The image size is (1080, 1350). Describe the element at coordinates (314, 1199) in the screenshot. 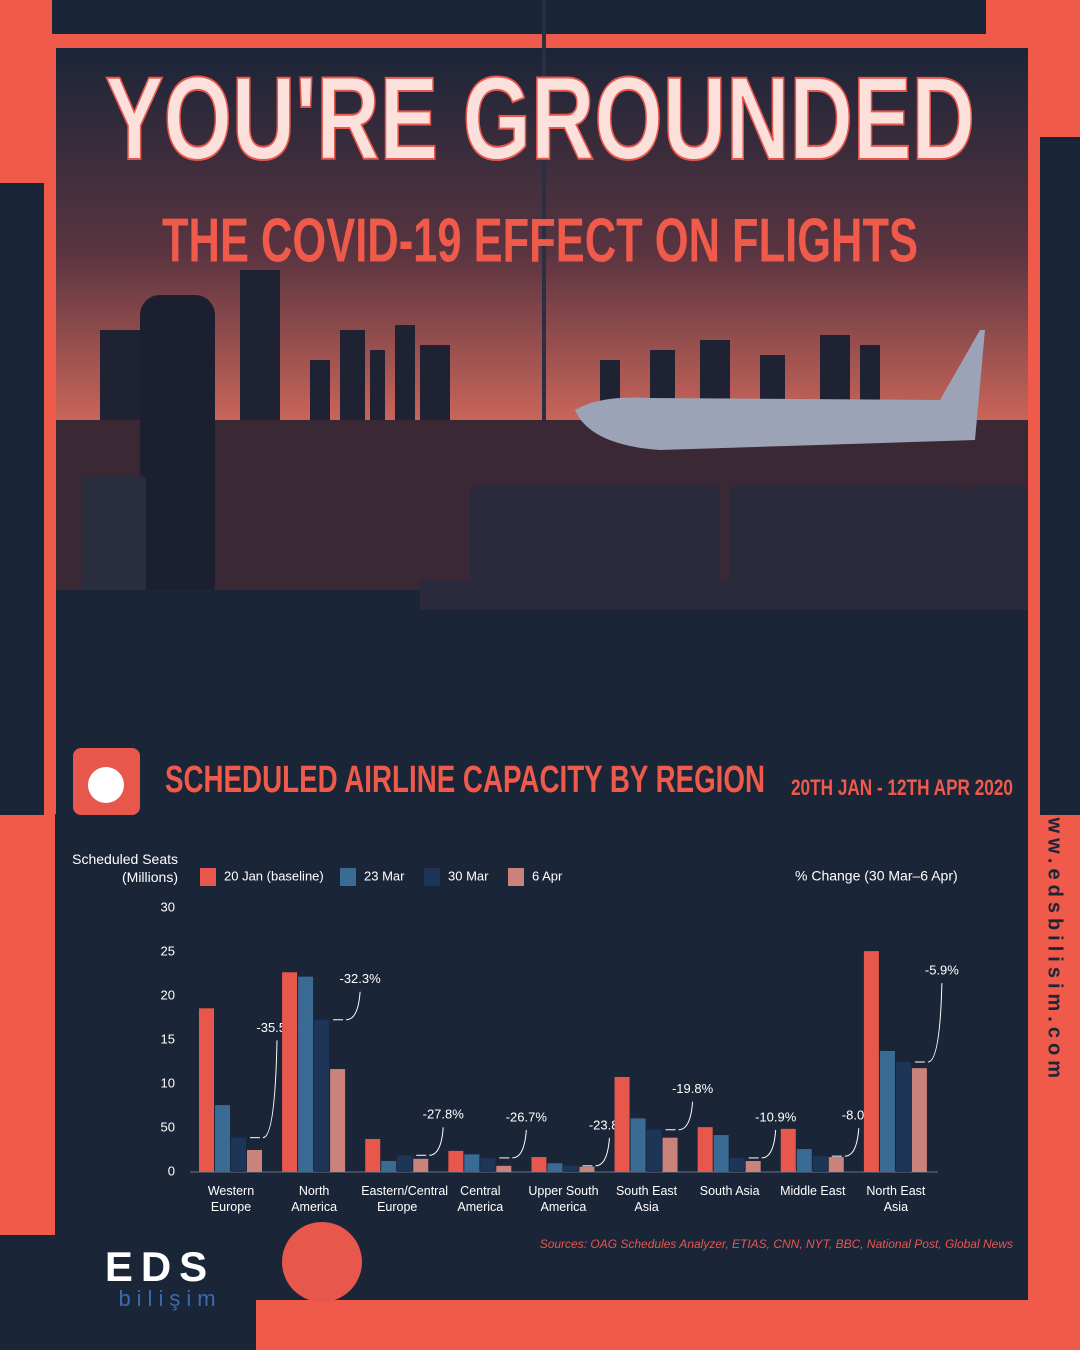

I see `x-tick-label: North America` at that location.